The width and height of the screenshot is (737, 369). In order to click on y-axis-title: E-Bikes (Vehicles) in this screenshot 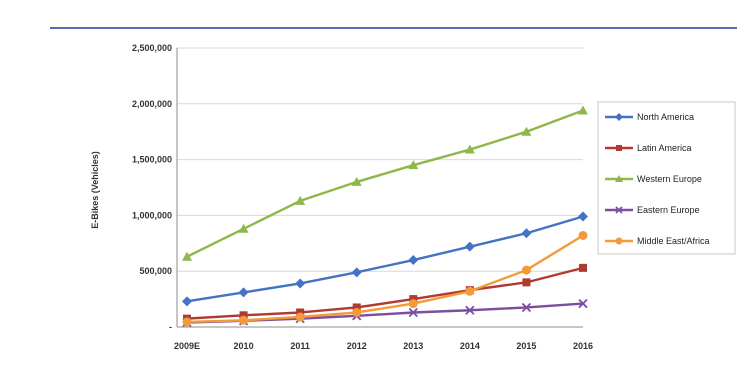, I will do `click(95, 190)`.